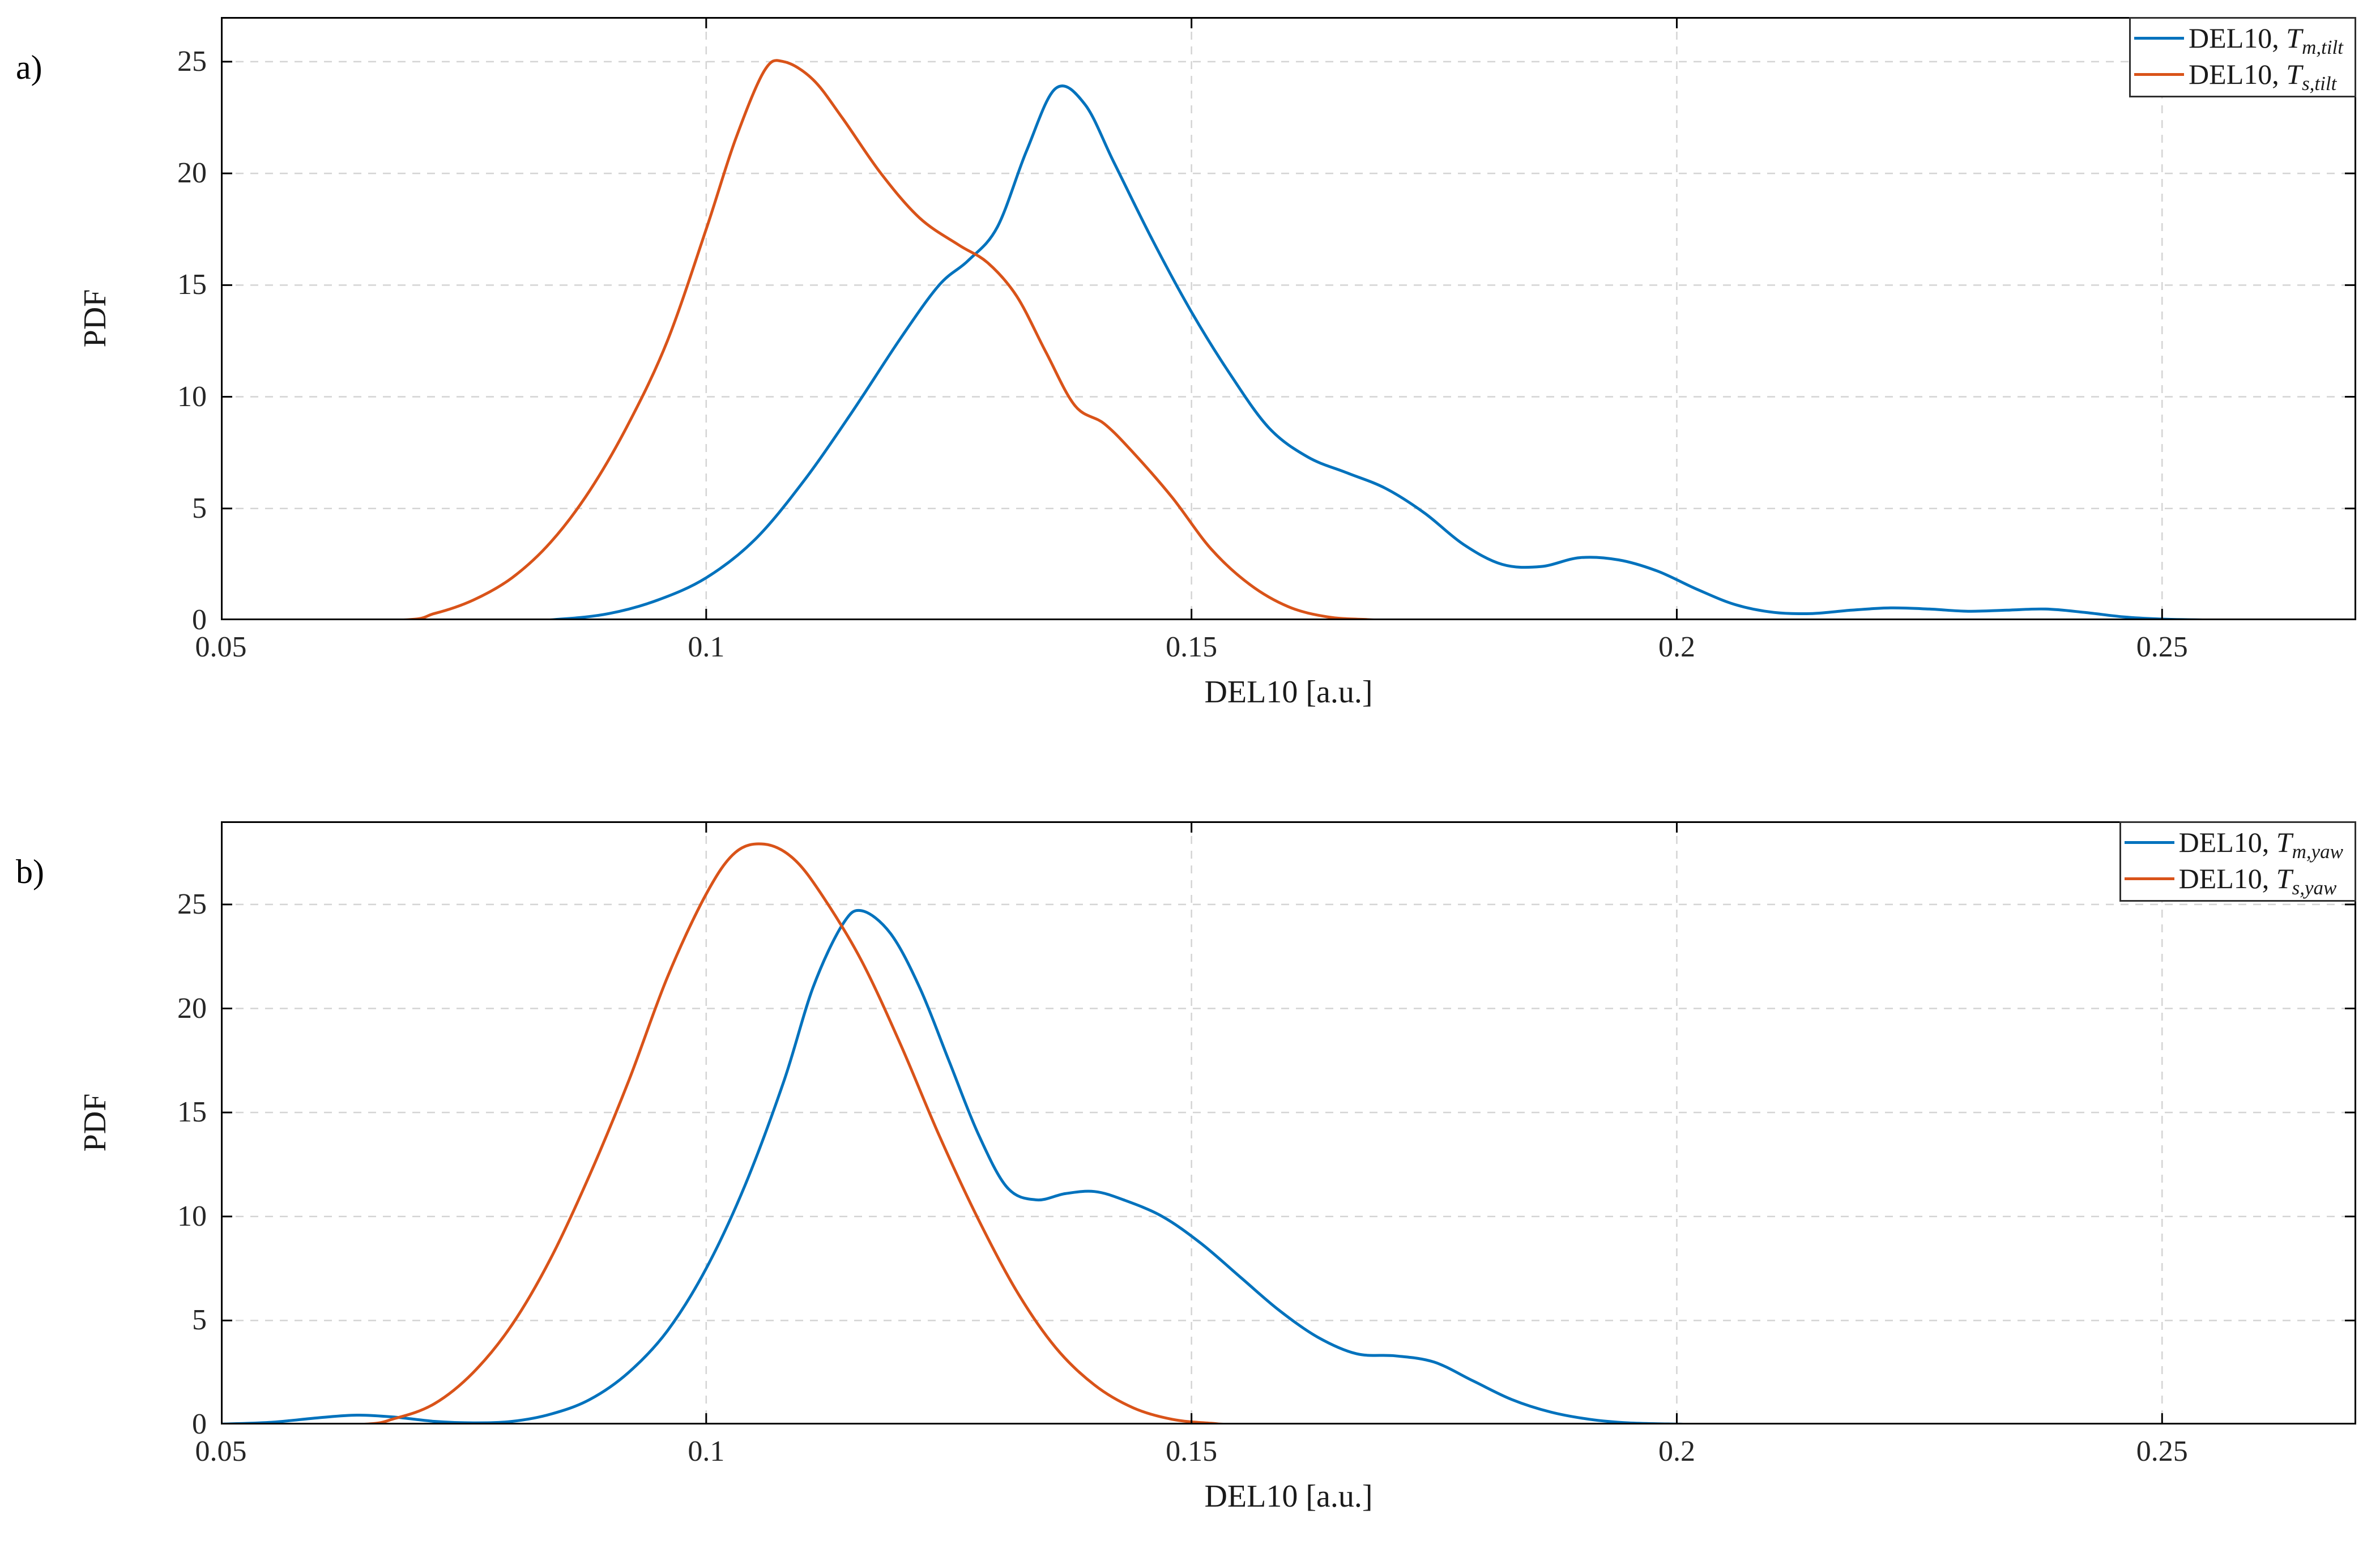 This screenshot has height=1544, width=2380. I want to click on x-axis-label-b: DEL10 [a.u.], so click(1288, 1496).